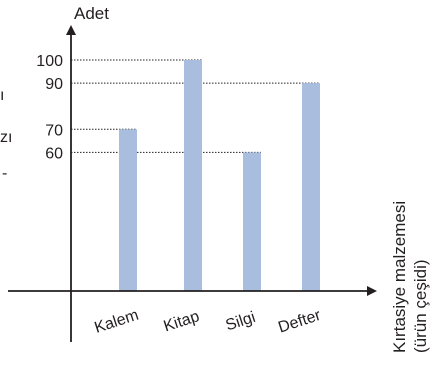  What do you see at coordinates (54, 153) in the screenshot?
I see `y-tick-label-60: 60` at bounding box center [54, 153].